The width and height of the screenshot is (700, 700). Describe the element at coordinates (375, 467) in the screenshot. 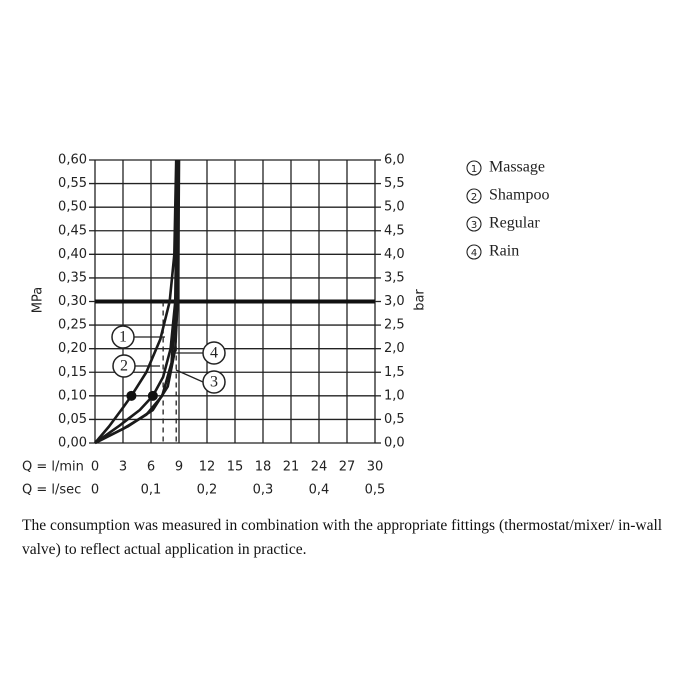

I see `x-tick-label: 30` at that location.